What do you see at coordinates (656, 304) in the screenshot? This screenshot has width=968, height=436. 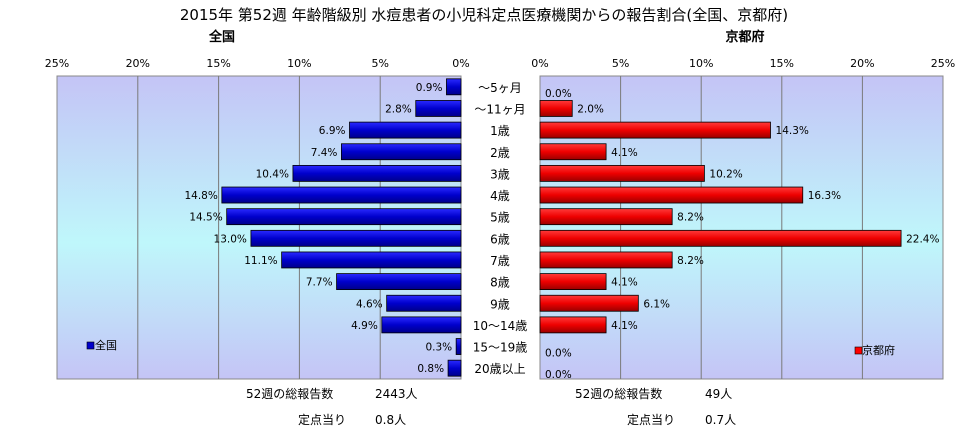 I see `right-data-label: 6.1%` at bounding box center [656, 304].